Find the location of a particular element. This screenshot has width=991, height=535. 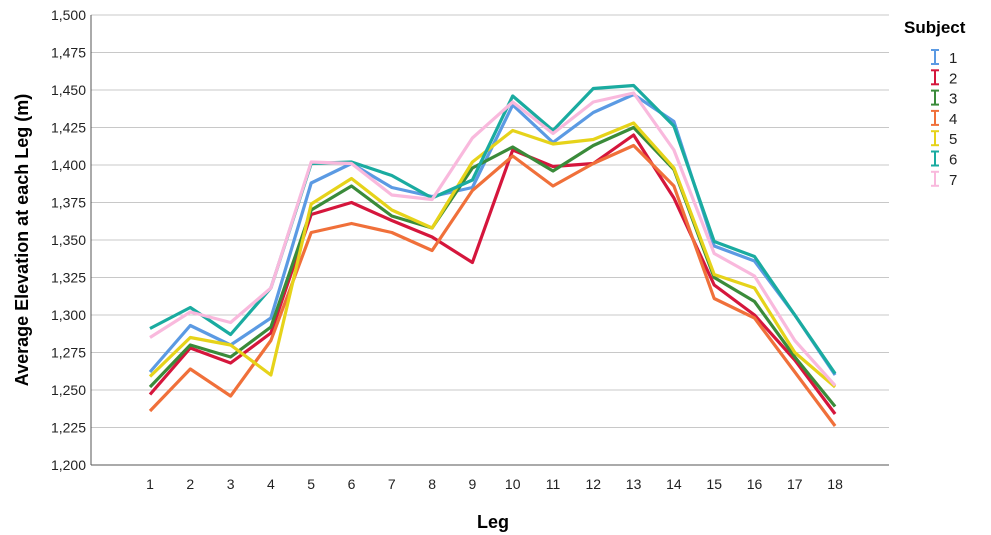

legend-label: 5 is located at coordinates (953, 139).